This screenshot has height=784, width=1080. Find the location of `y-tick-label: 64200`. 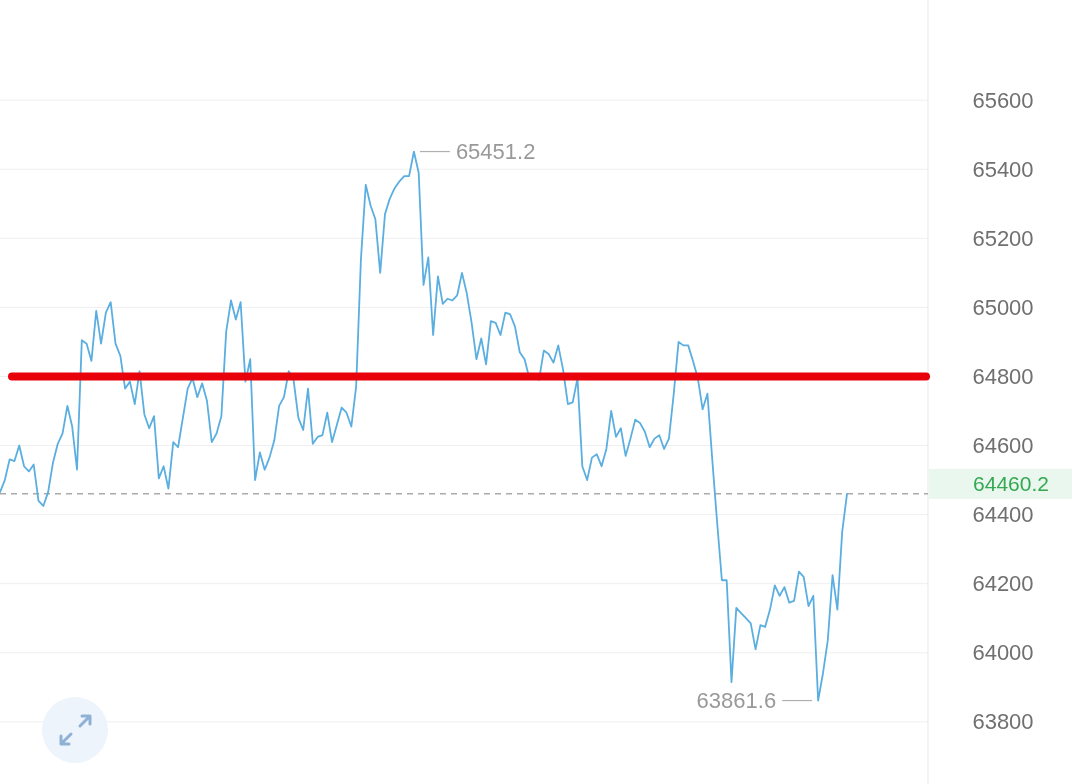

y-tick-label: 64200 is located at coordinates (1003, 584).